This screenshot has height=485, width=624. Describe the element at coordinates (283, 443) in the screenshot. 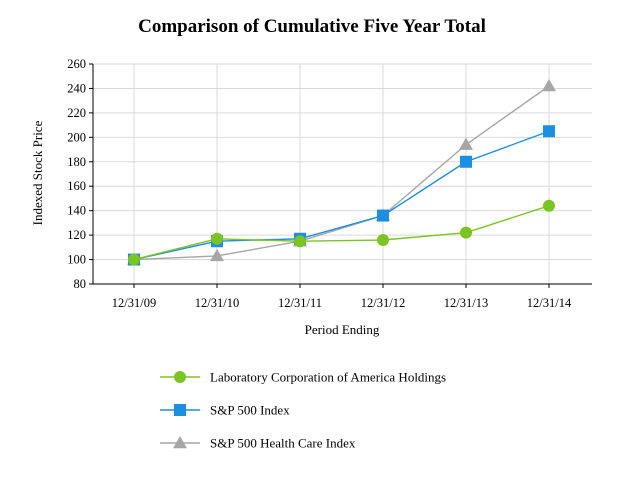

I see `legend-label: S&P 500 Health Care Index` at that location.